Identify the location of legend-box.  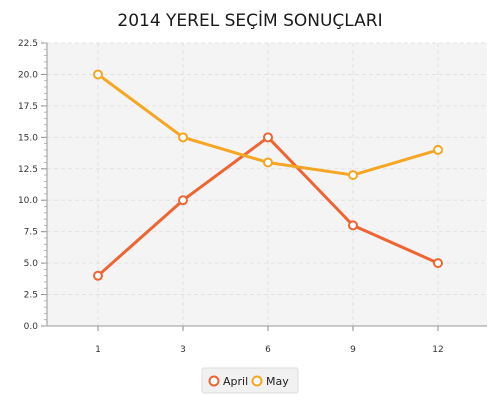
(250, 380).